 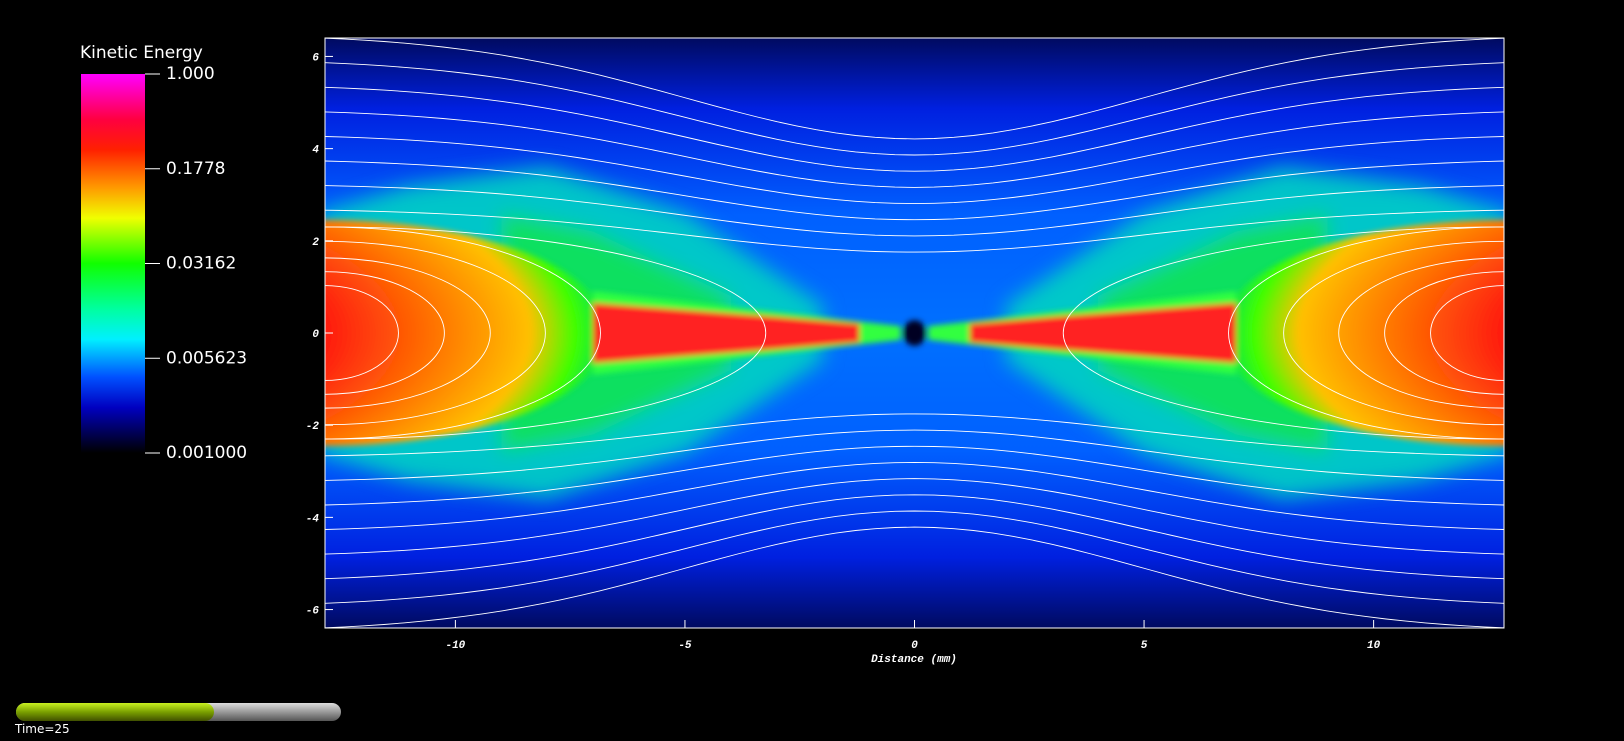 I want to click on x-tick-label: 0, so click(x=914, y=646).